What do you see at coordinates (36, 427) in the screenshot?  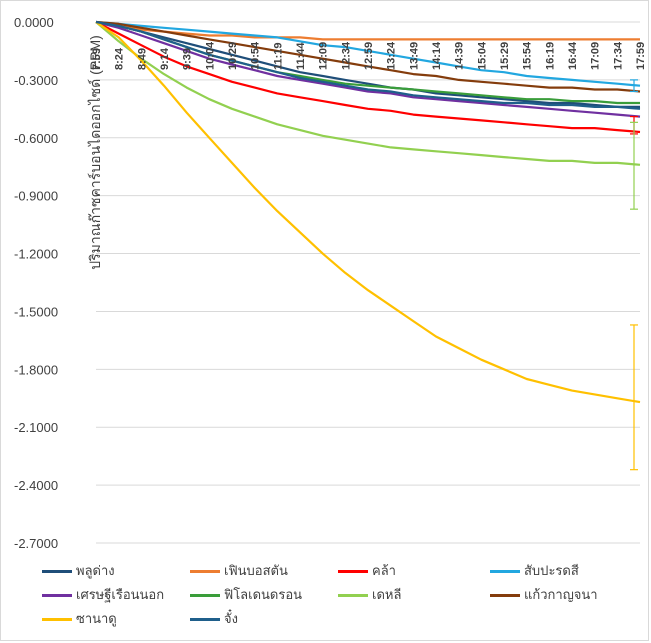 I see `y-tick-label: -2.1000` at bounding box center [36, 427].